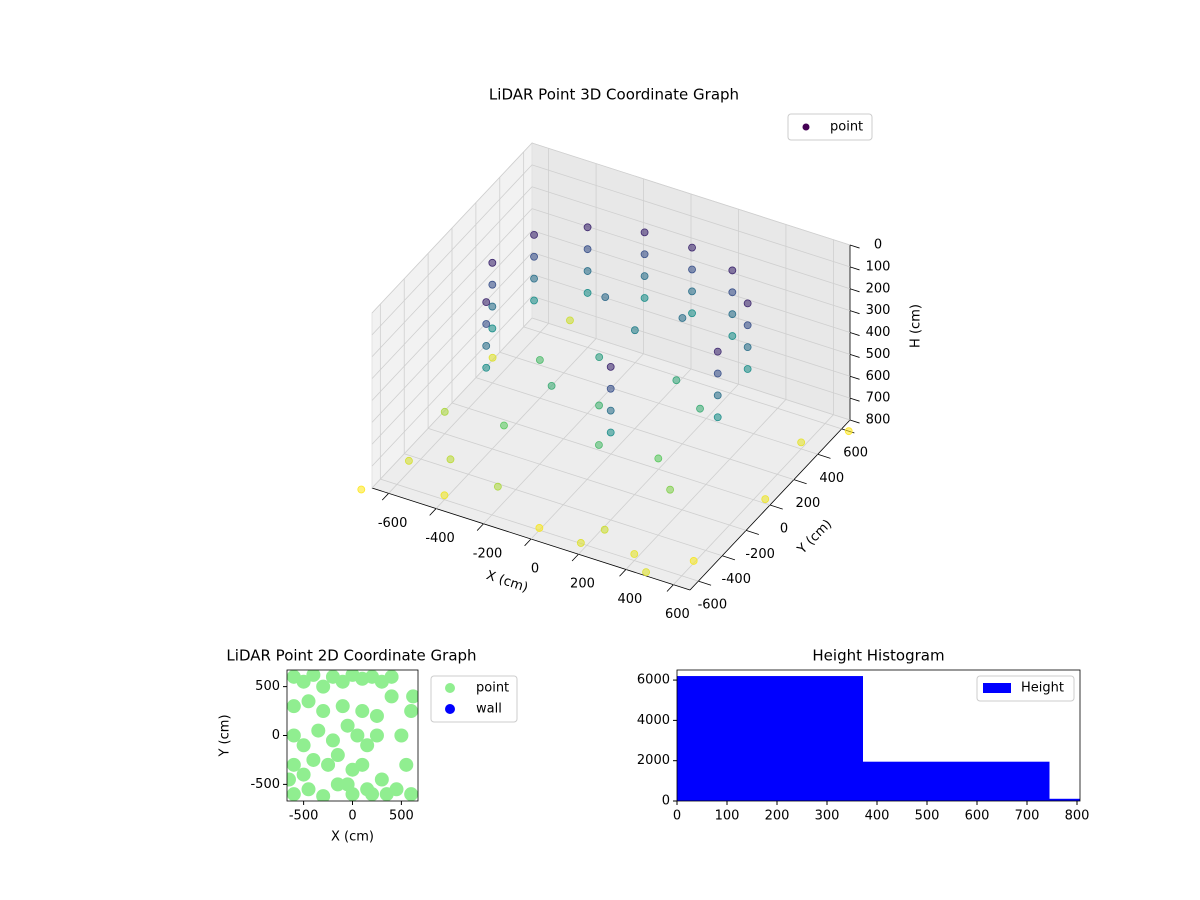 The width and height of the screenshot is (1200, 900). What do you see at coordinates (489, 709) in the screenshot?
I see `legend-label: wall` at bounding box center [489, 709].